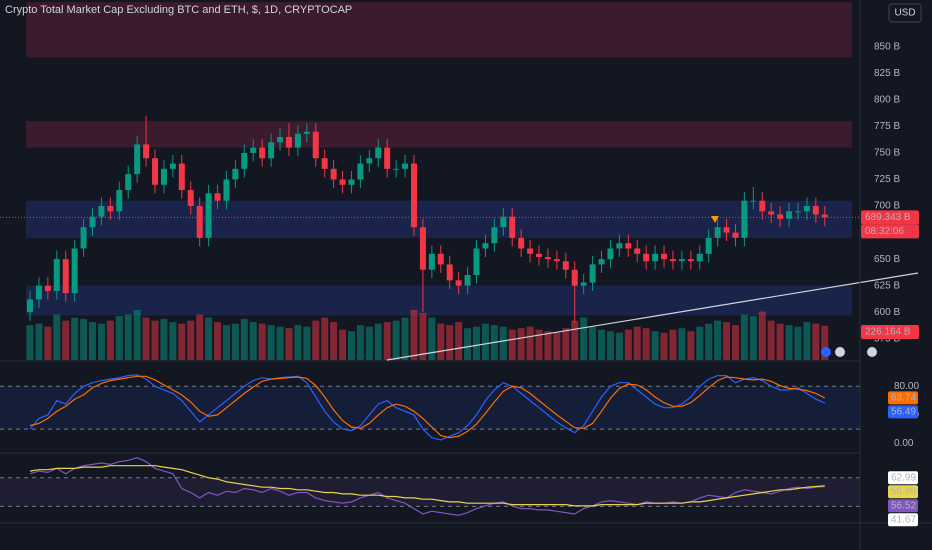 The width and height of the screenshot is (932, 550). Describe the element at coordinates (439, 300) in the screenshot. I see `price-zone` at that location.